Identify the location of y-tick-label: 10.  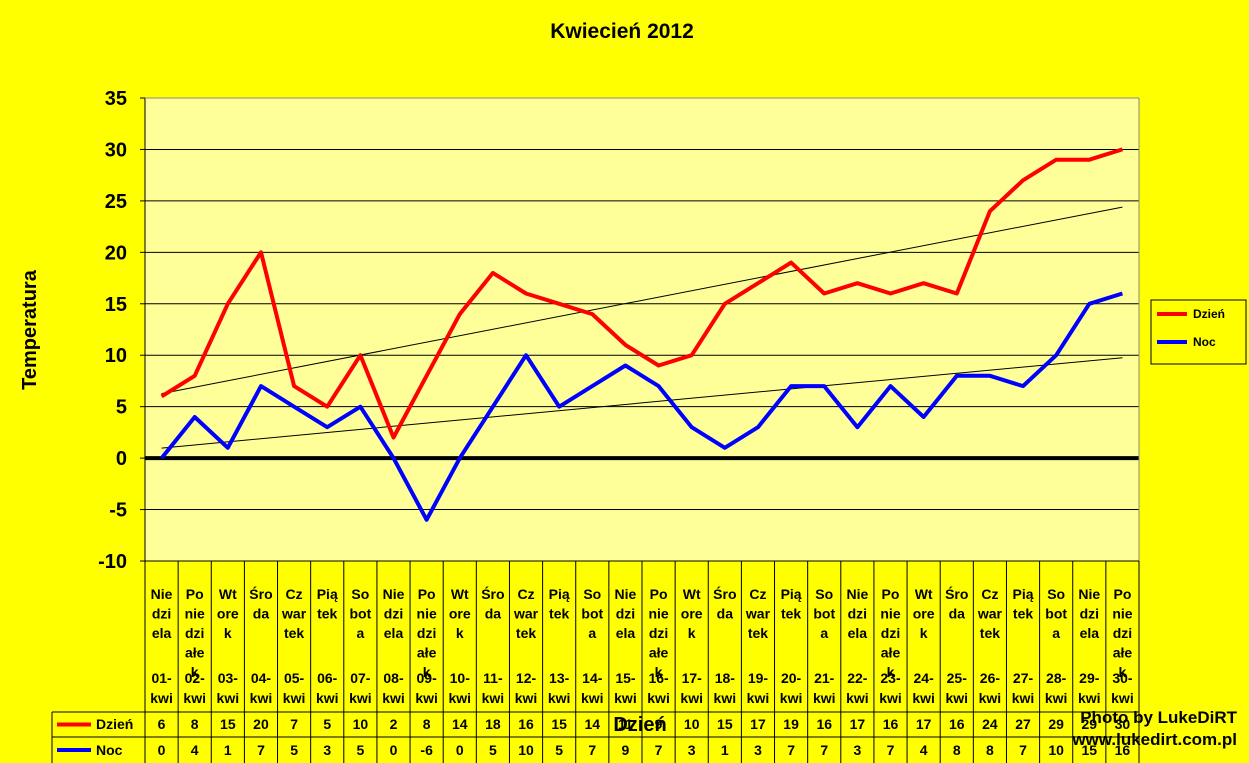
(116, 356).